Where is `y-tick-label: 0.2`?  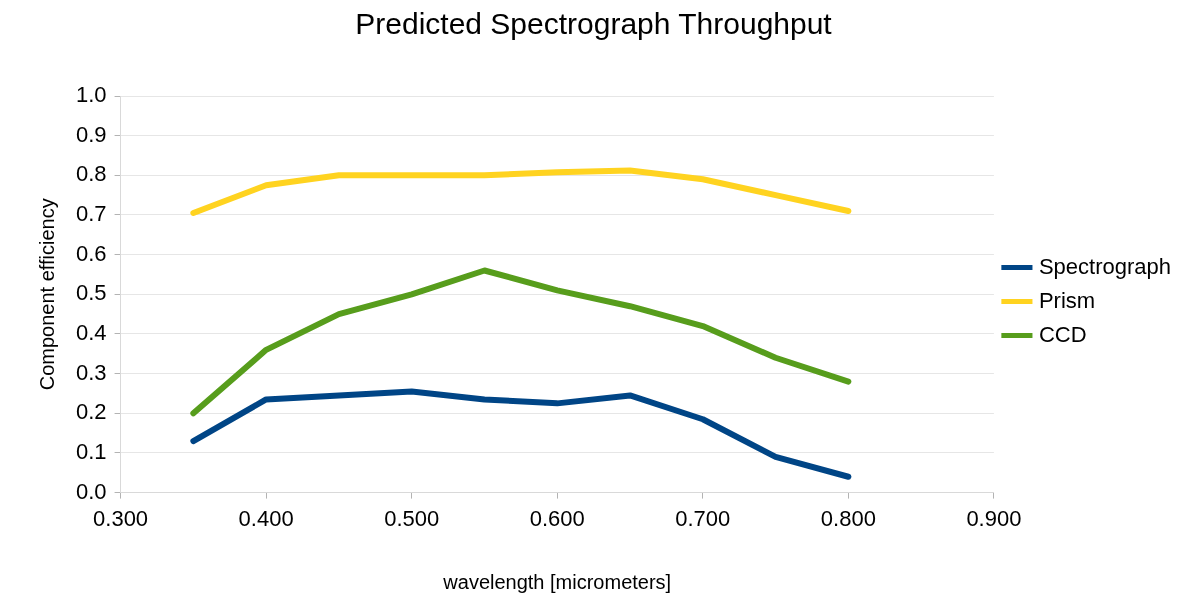
y-tick-label: 0.2 is located at coordinates (91, 412).